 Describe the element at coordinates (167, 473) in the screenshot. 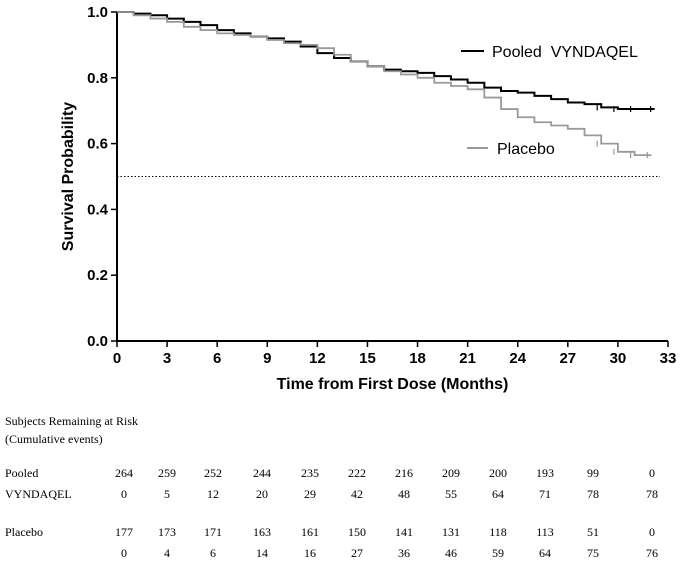

I see `risk-at-risk-value: 259` at that location.